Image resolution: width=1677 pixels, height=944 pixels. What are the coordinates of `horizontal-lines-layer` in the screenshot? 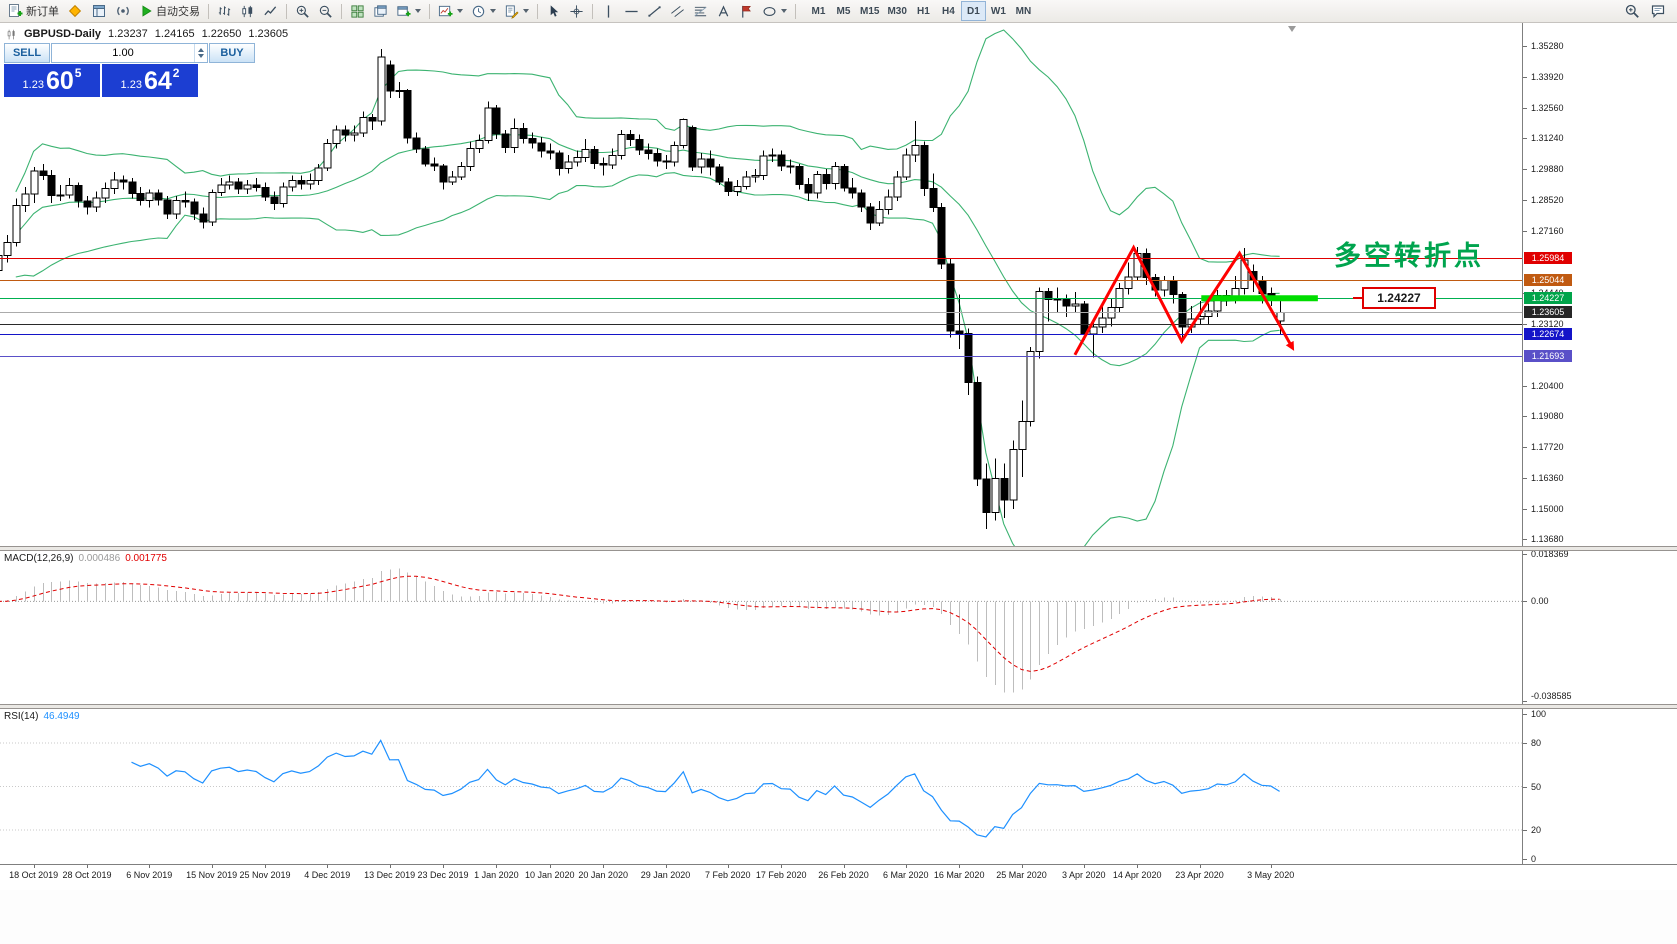 It's located at (761, 307).